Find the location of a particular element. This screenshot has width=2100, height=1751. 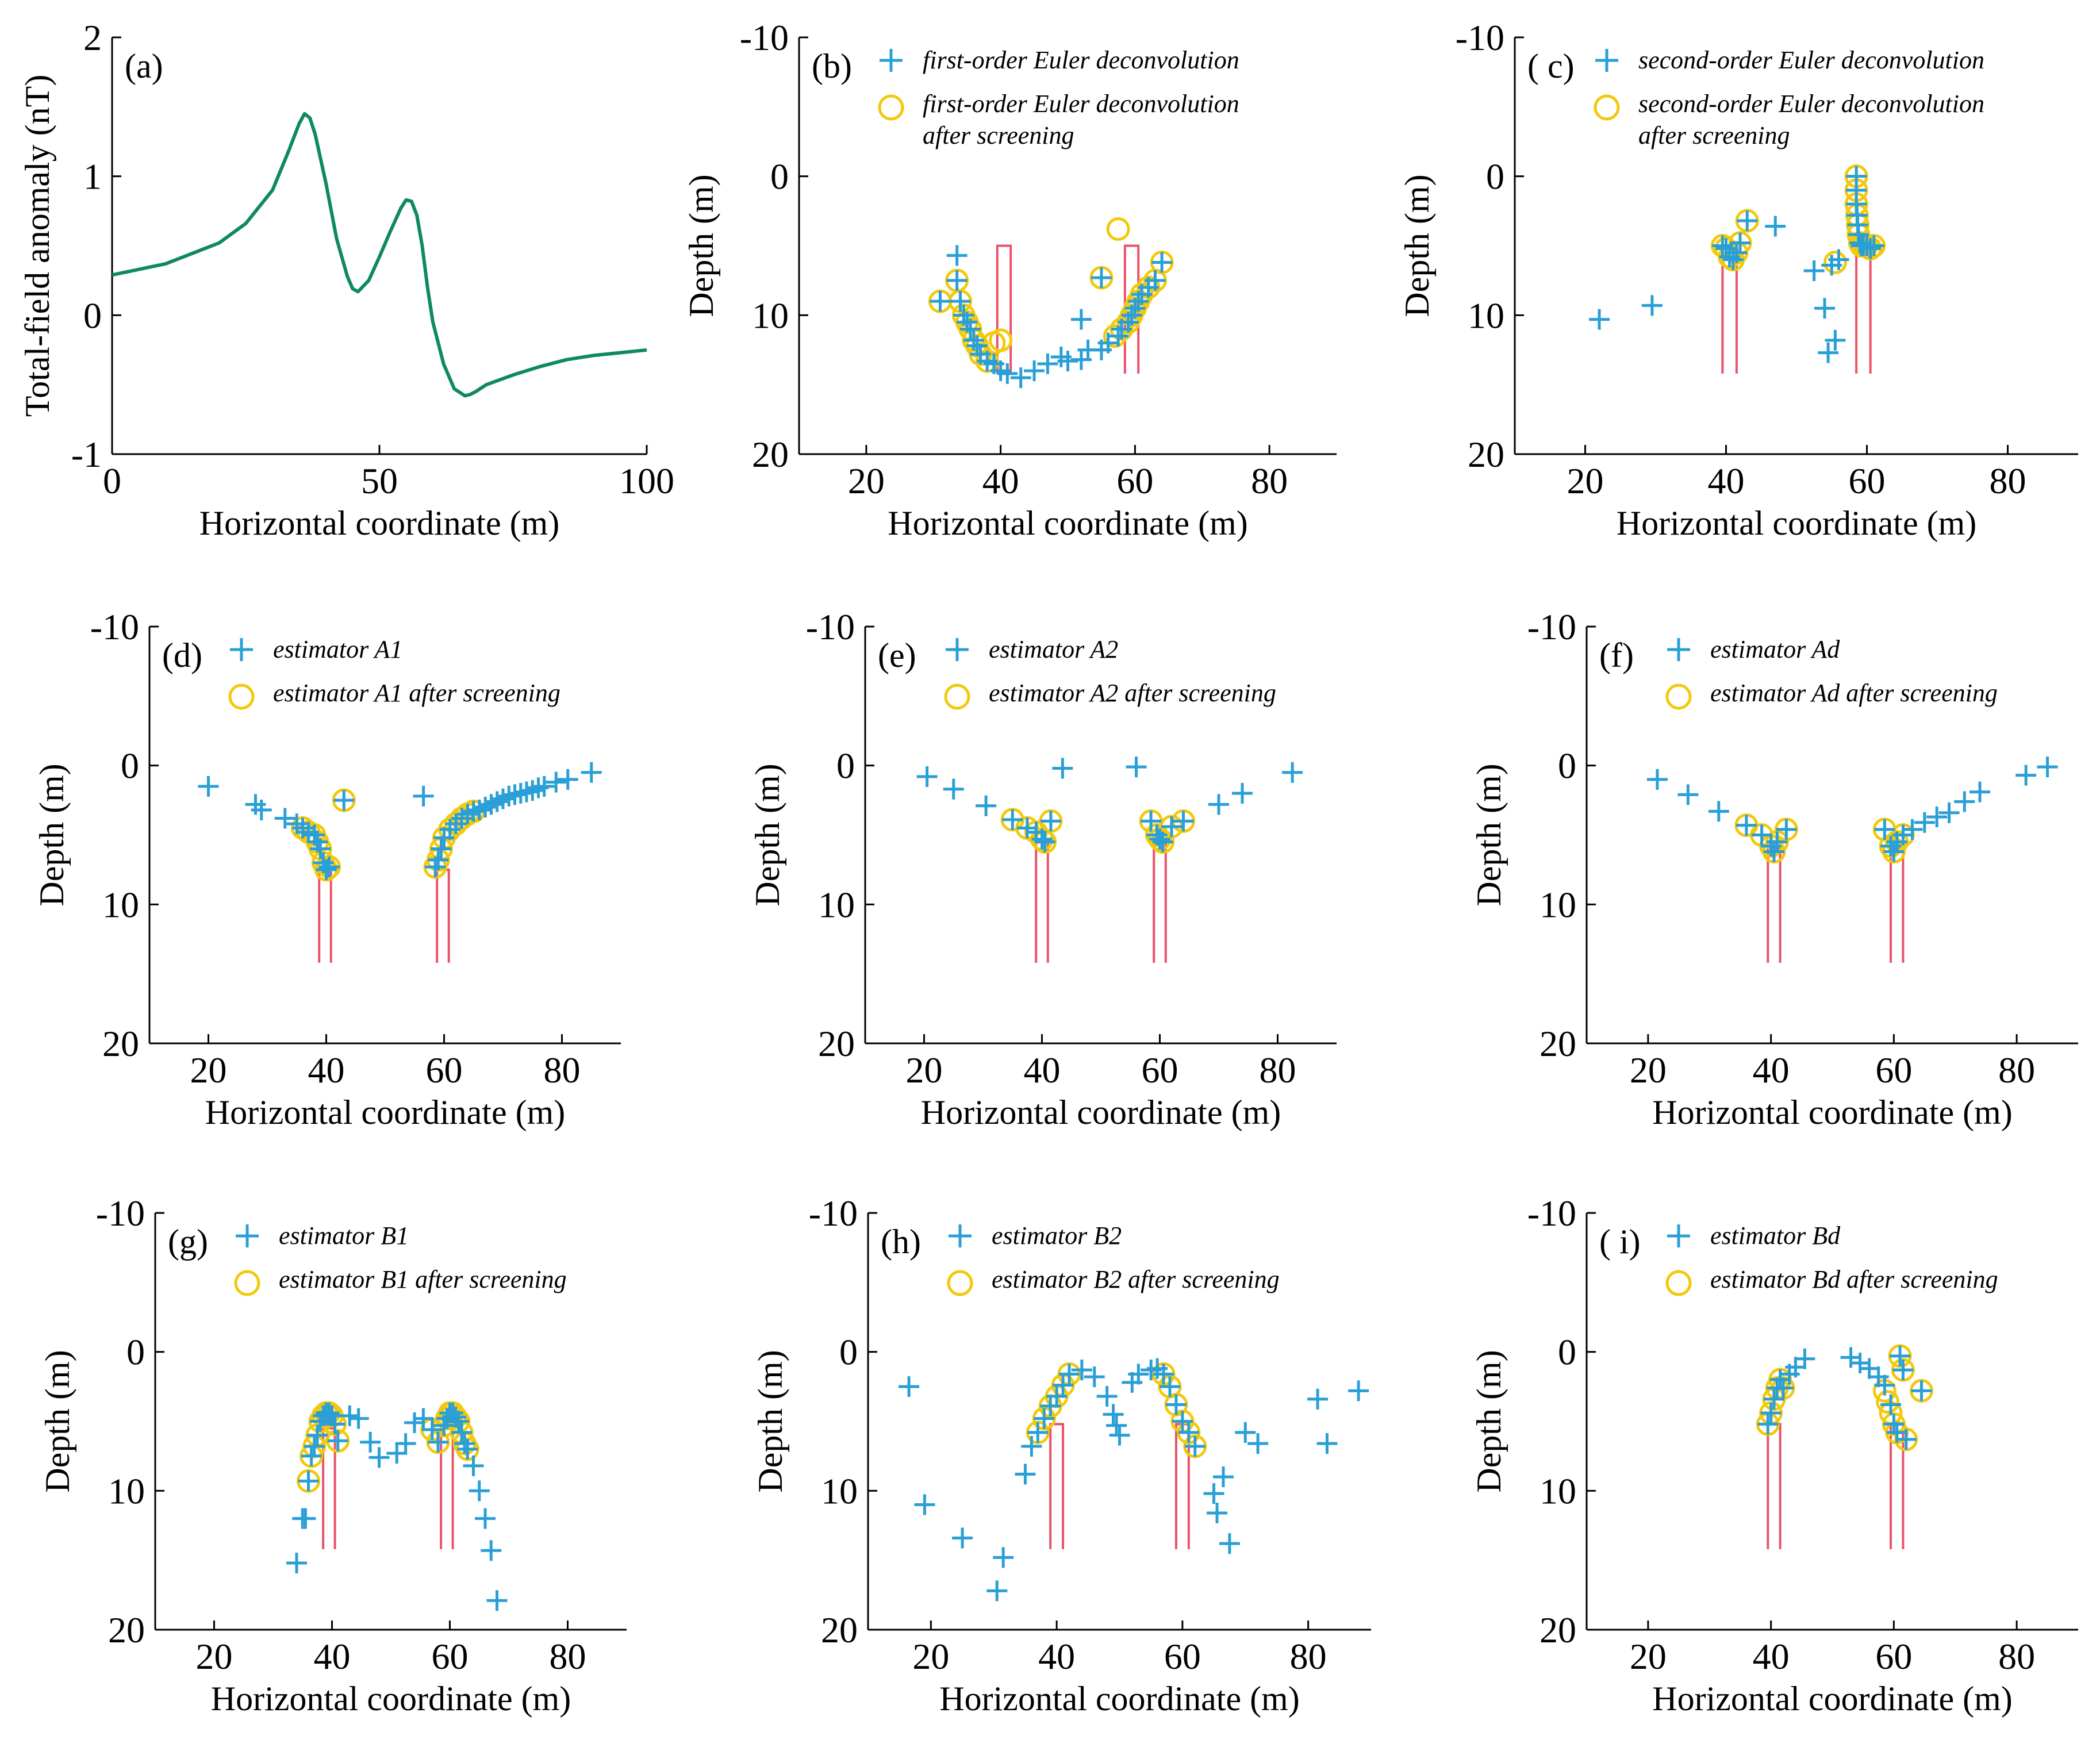

legend-plus-icon is located at coordinates (241, 649).